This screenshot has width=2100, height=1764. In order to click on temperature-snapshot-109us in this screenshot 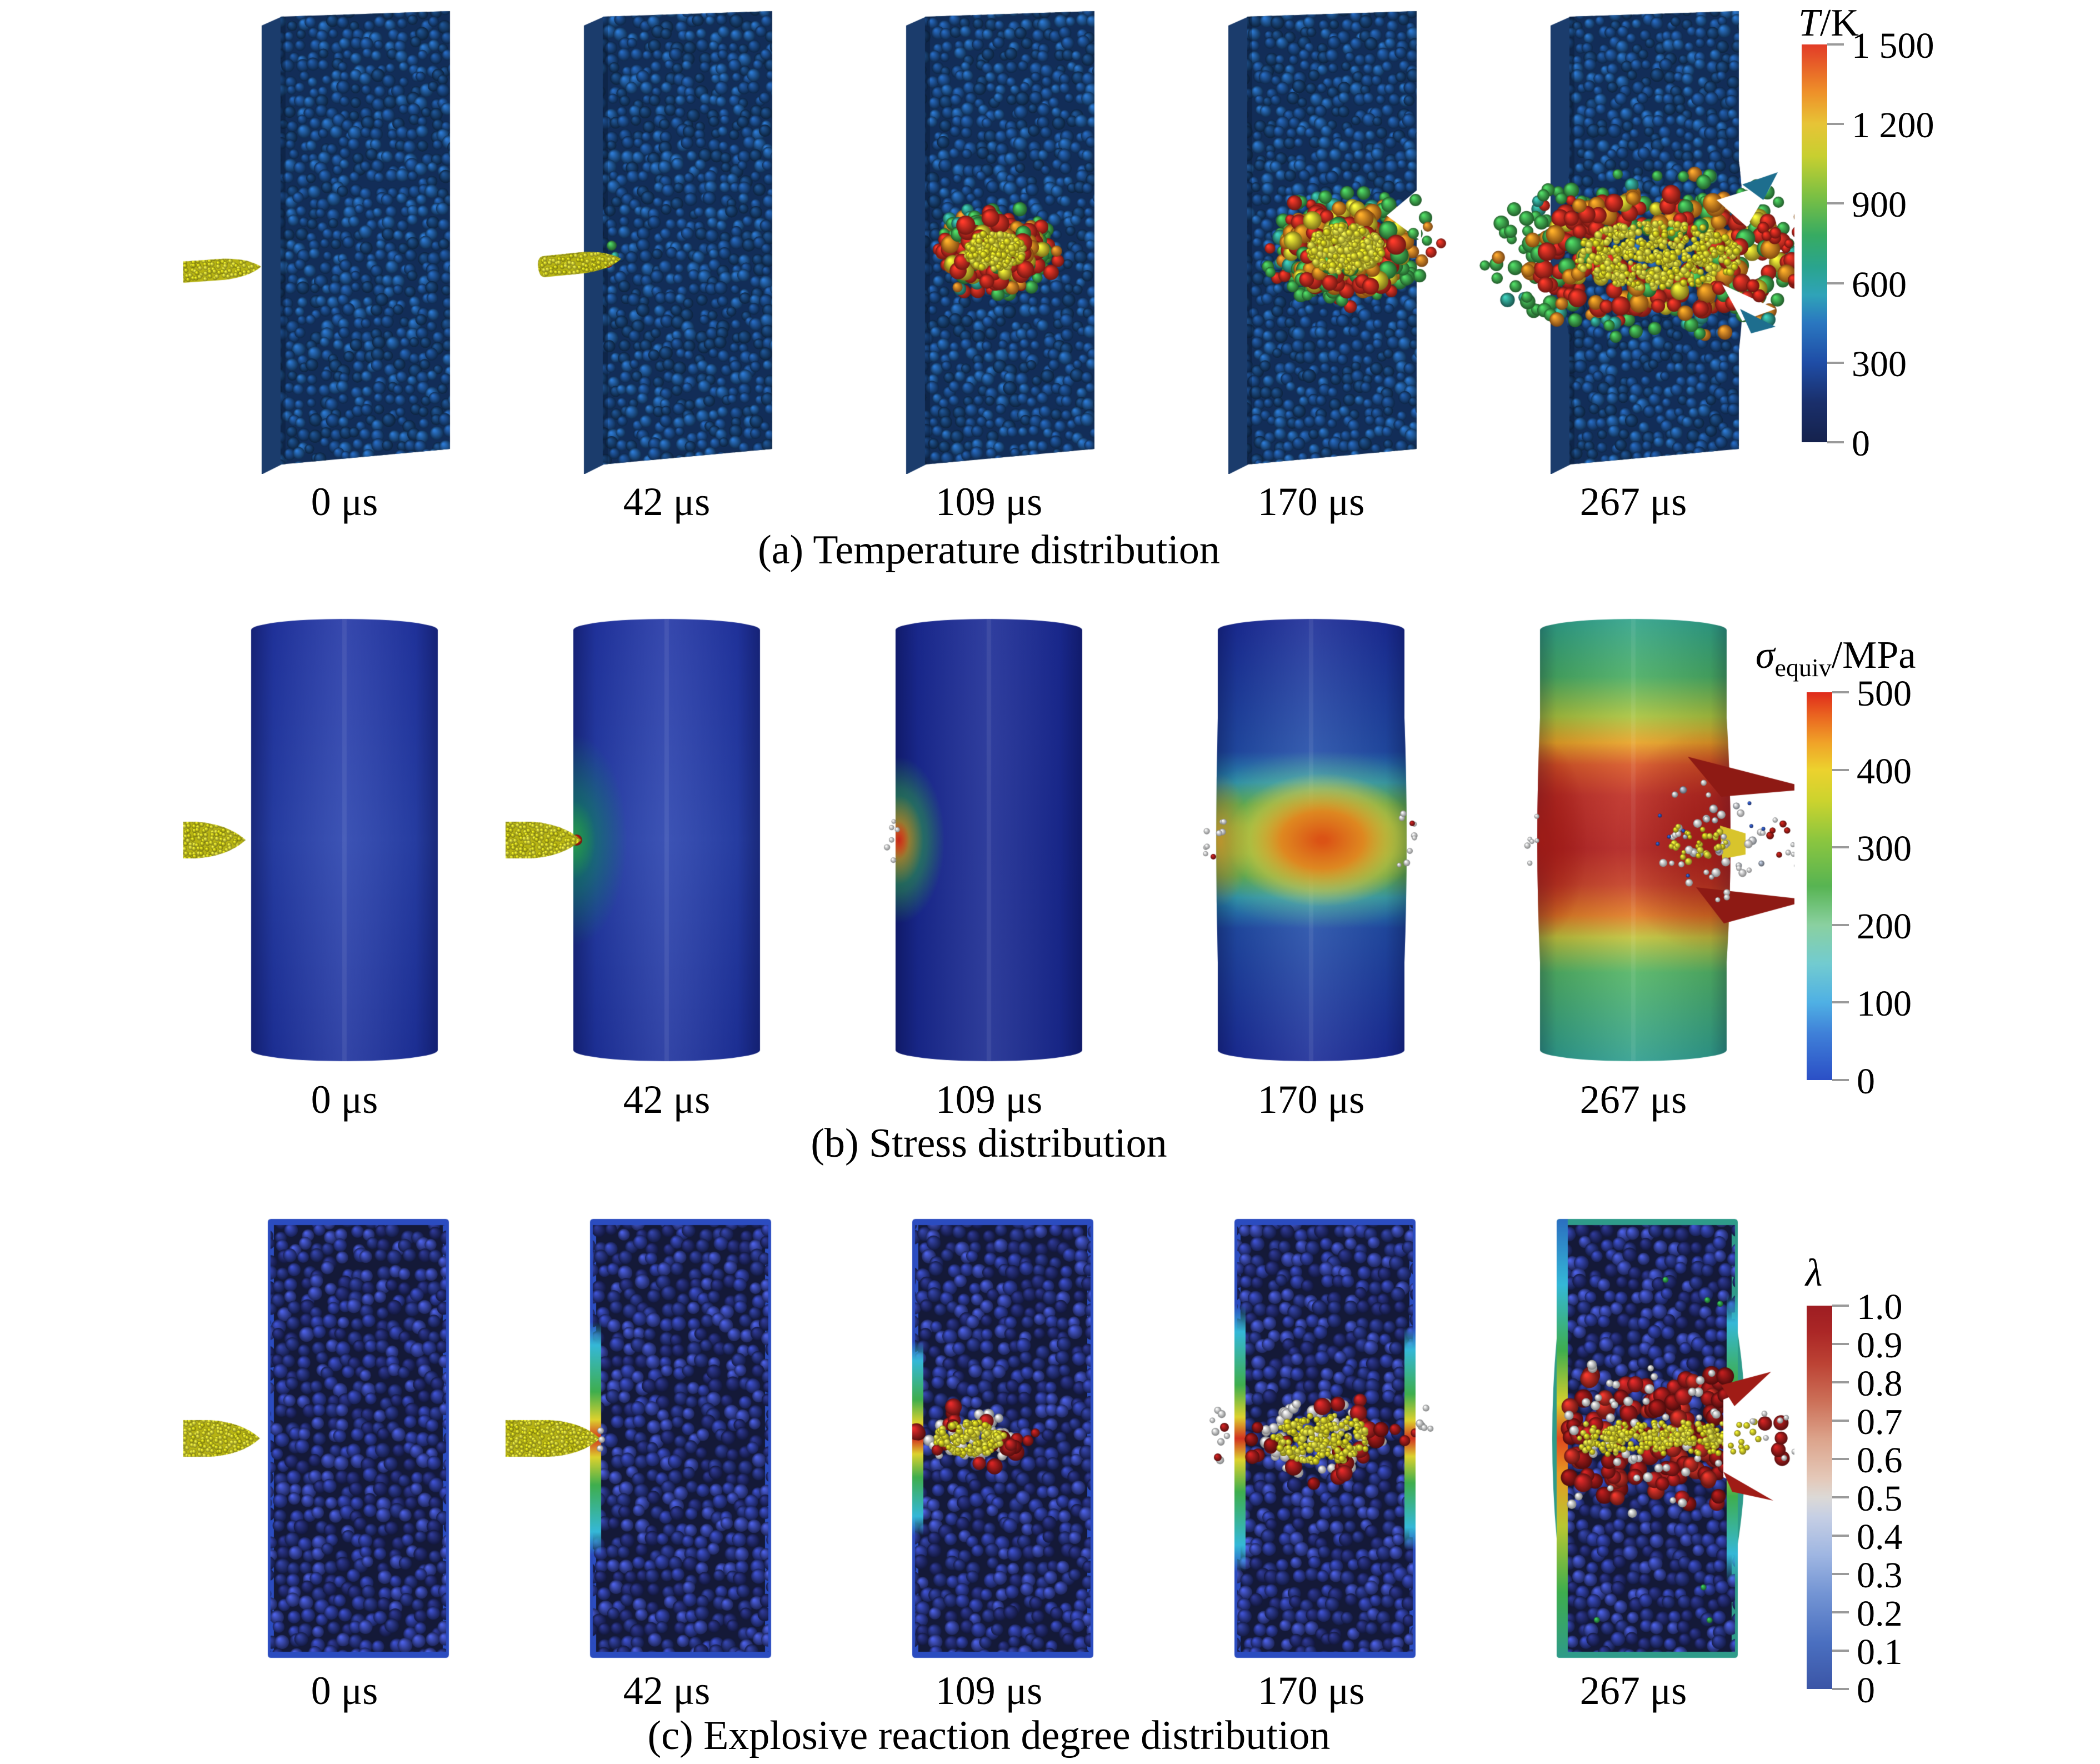, I will do `click(989, 239)`.